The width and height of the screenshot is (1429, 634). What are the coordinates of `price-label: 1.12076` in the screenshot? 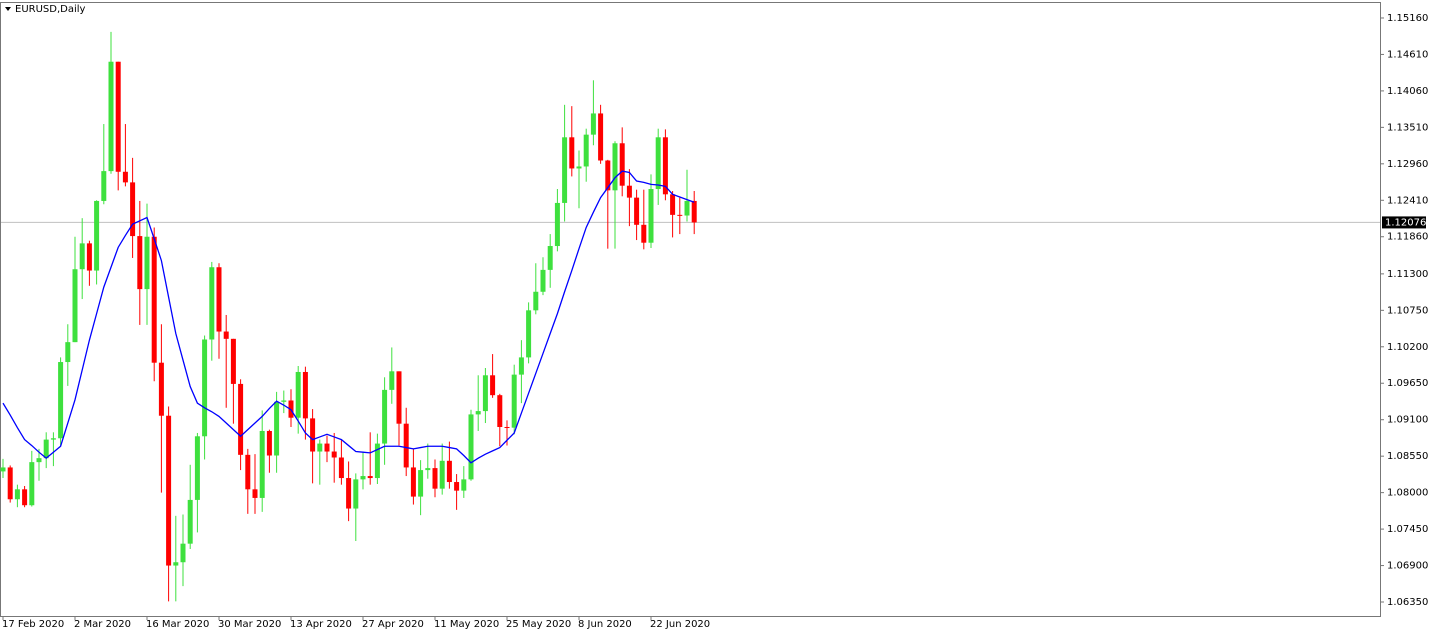 It's located at (1405, 222).